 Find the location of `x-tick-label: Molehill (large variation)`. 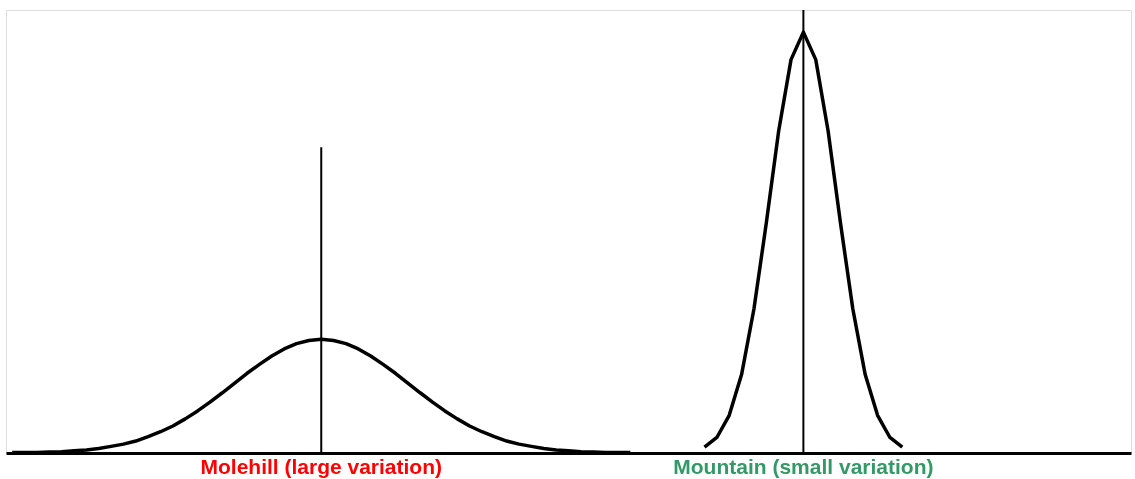

x-tick-label: Molehill (large variation) is located at coordinates (321, 466).